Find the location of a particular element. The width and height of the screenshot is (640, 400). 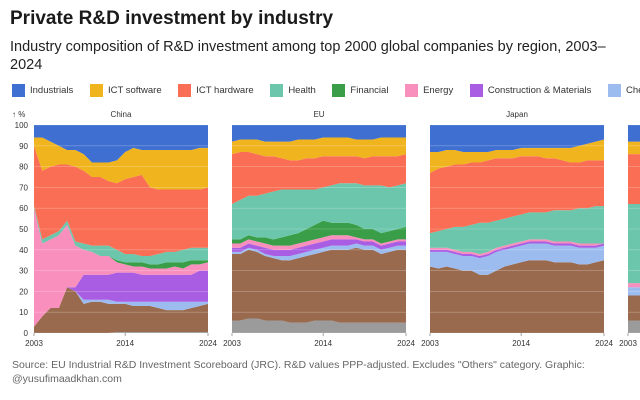

panel-title: China is located at coordinates (121, 114).